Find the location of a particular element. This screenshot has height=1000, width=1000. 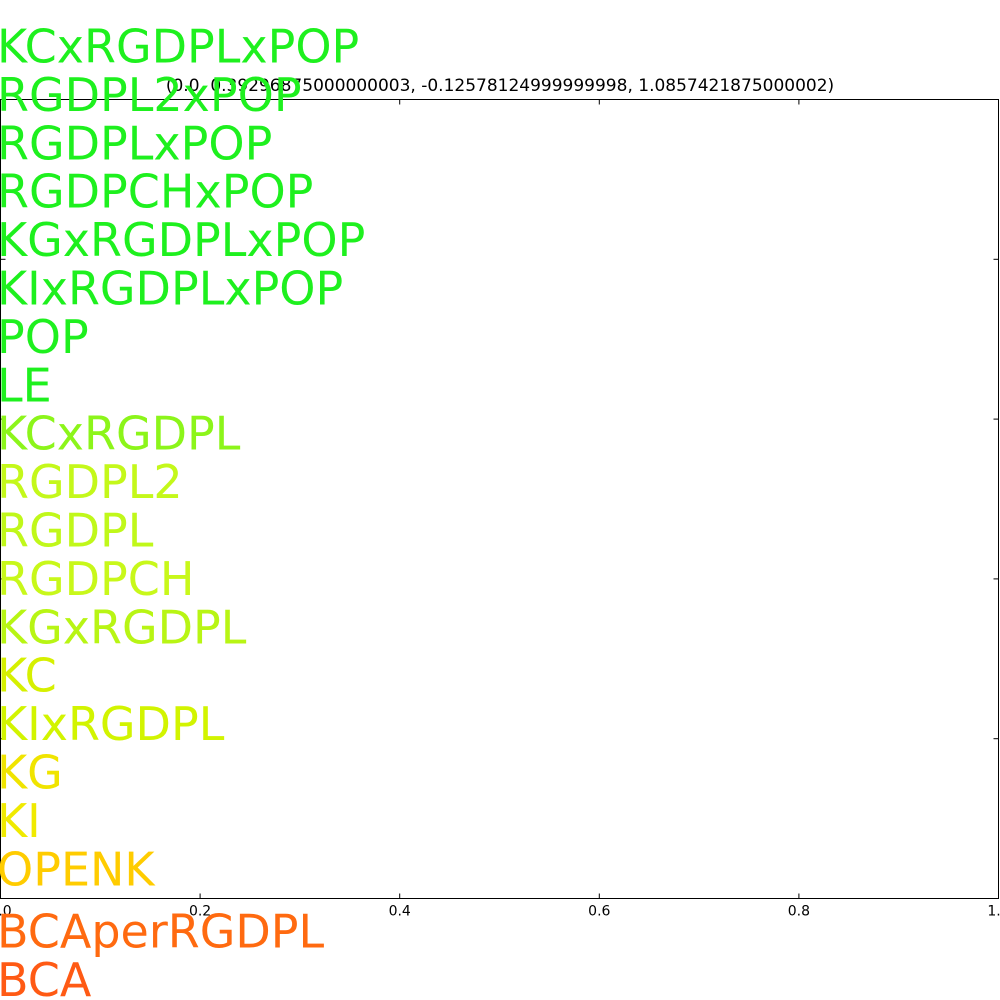

x-tick-label: 0.2 is located at coordinates (200, 912).